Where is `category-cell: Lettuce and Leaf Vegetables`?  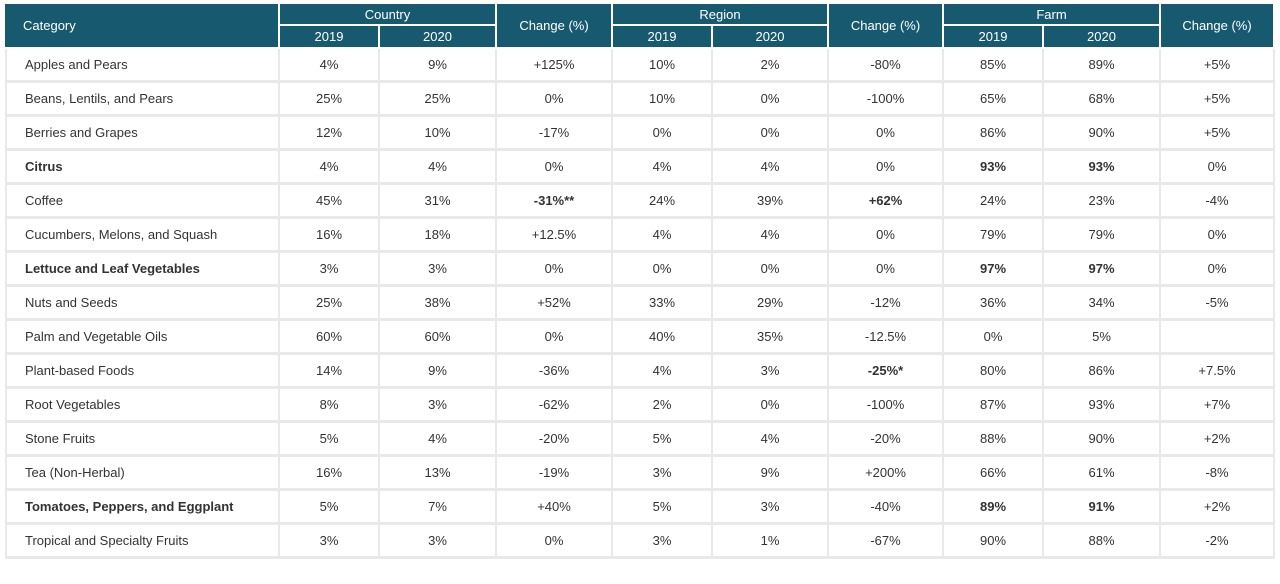 category-cell: Lettuce and Leaf Vegetables is located at coordinates (142, 270).